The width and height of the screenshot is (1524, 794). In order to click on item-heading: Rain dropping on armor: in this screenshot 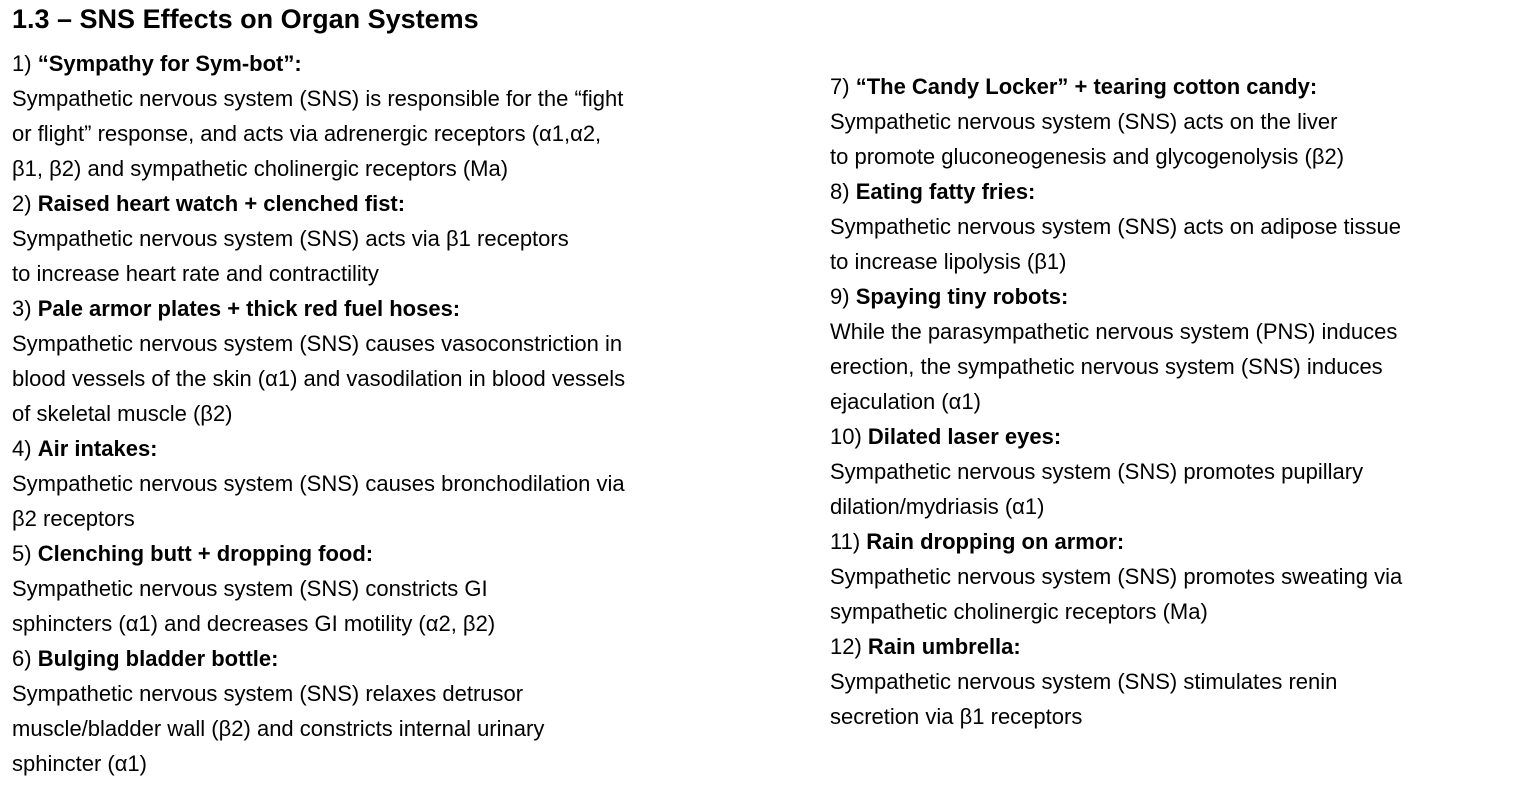, I will do `click(995, 541)`.